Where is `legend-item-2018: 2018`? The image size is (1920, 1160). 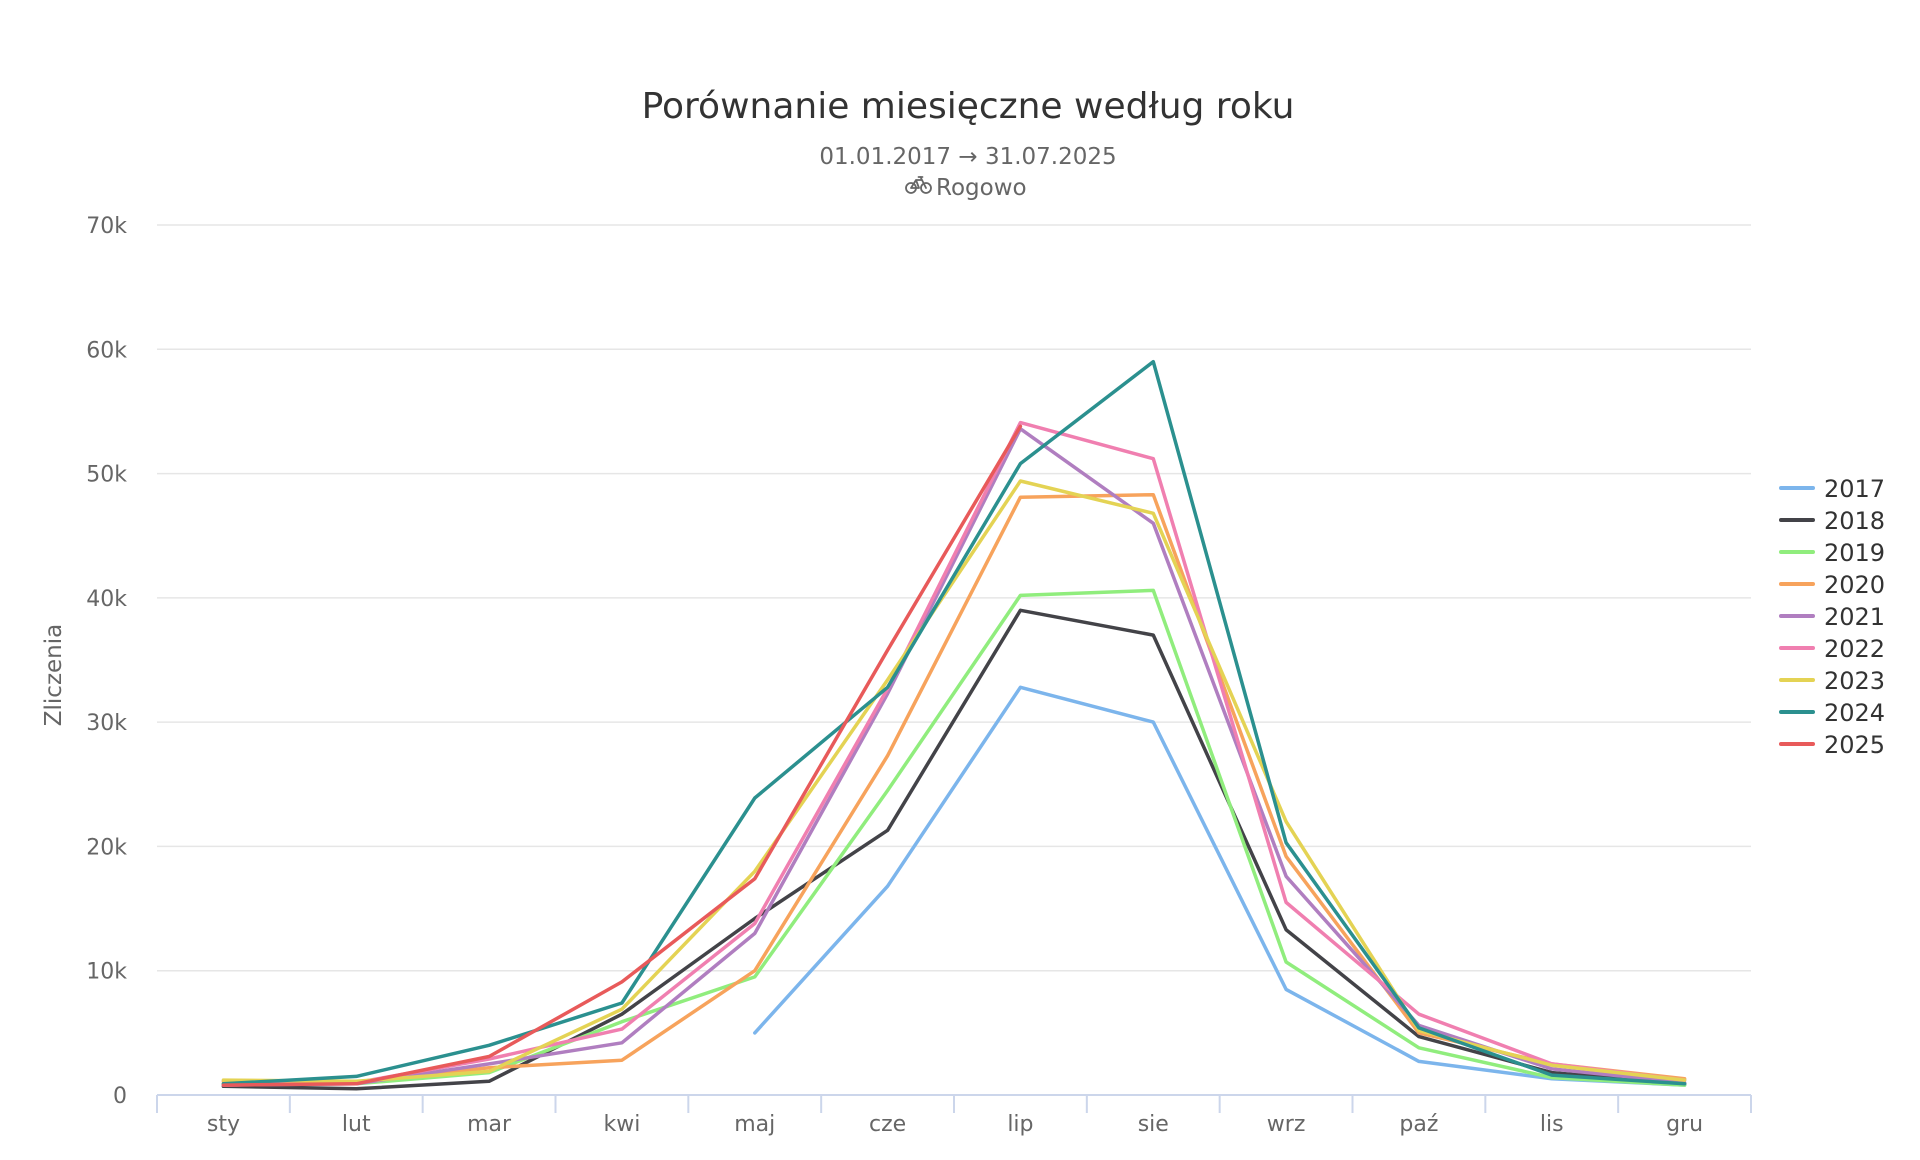 legend-item-2018: 2018 is located at coordinates (1832, 521).